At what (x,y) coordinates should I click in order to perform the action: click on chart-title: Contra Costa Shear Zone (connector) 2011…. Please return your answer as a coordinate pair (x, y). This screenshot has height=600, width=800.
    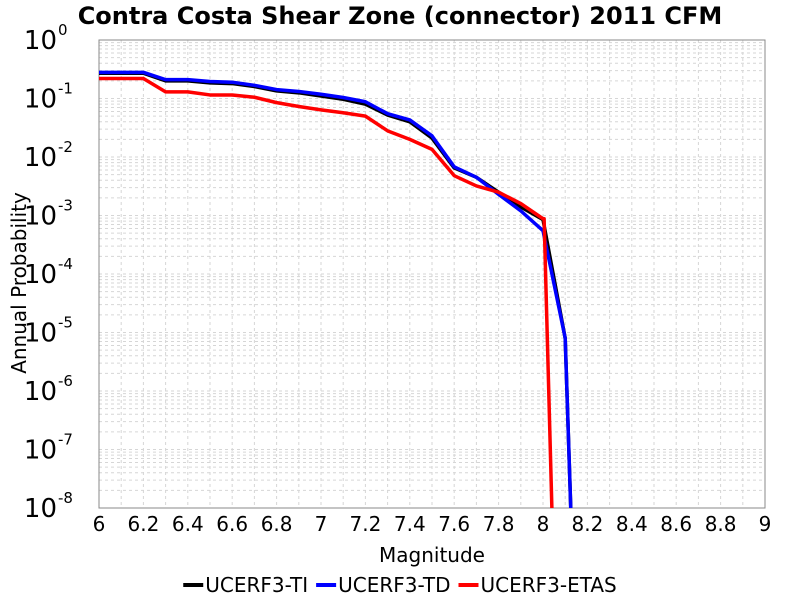
    Looking at the image, I should click on (400, 16).